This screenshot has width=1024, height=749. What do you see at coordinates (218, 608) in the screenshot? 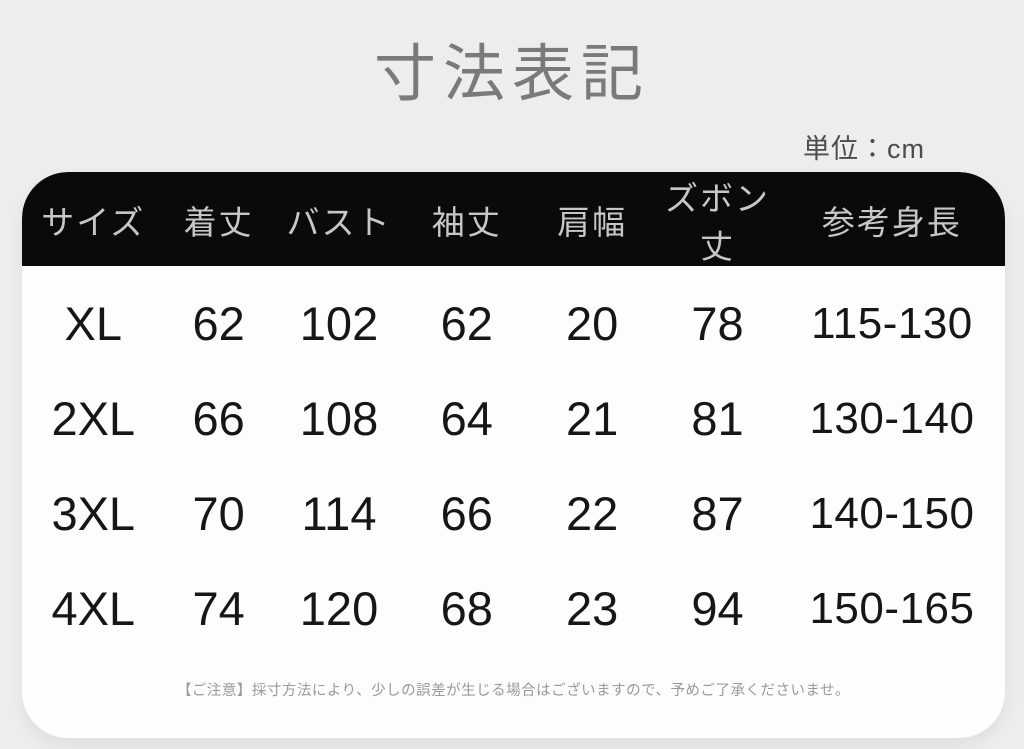
I see `cell-body-length: 74` at bounding box center [218, 608].